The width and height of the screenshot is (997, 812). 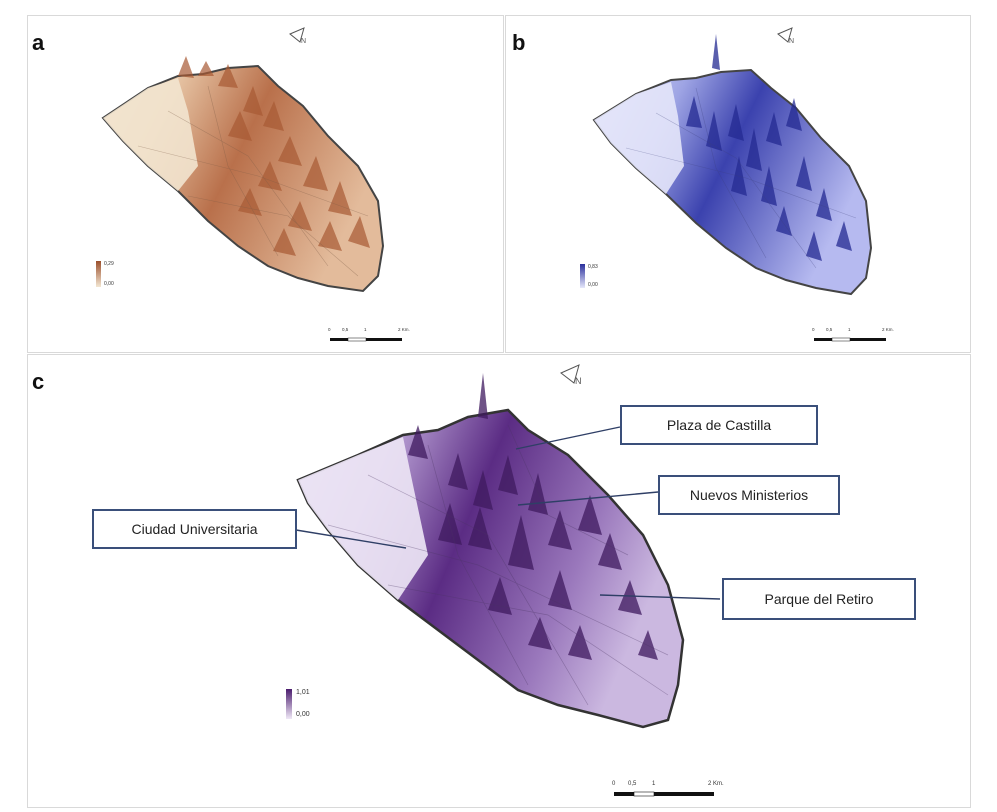 I want to click on street-lines-a, so click(x=253, y=181).